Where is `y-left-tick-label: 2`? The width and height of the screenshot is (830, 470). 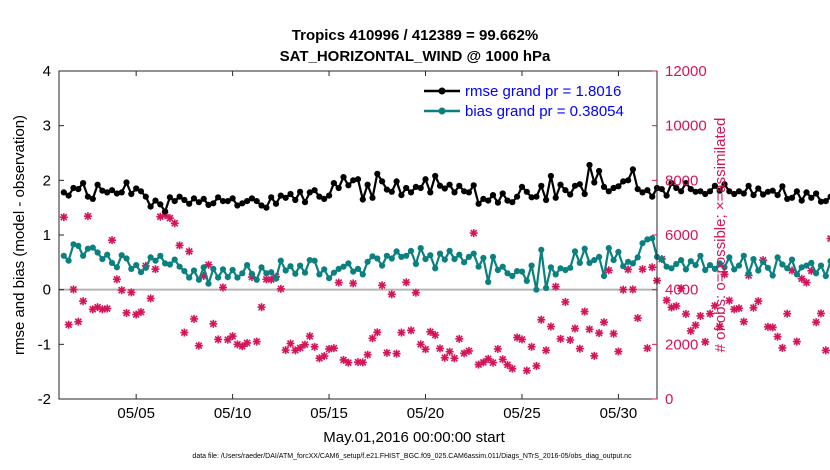
y-left-tick-label: 2 is located at coordinates (47, 180).